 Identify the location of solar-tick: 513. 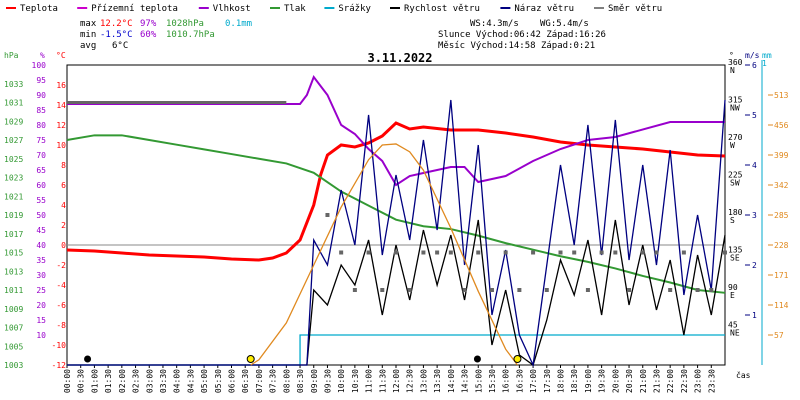
(781, 95).